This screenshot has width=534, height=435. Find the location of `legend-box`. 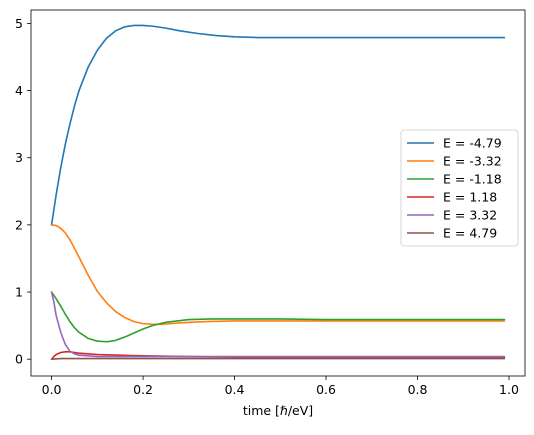

legend-box is located at coordinates (459, 188).